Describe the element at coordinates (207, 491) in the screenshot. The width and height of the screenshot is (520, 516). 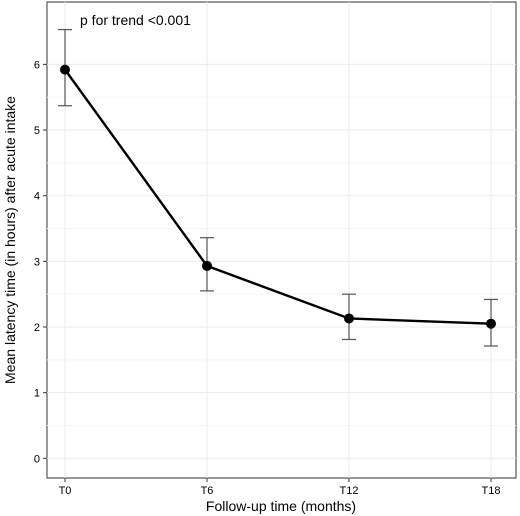
I see `x-tick-label: T6` at that location.